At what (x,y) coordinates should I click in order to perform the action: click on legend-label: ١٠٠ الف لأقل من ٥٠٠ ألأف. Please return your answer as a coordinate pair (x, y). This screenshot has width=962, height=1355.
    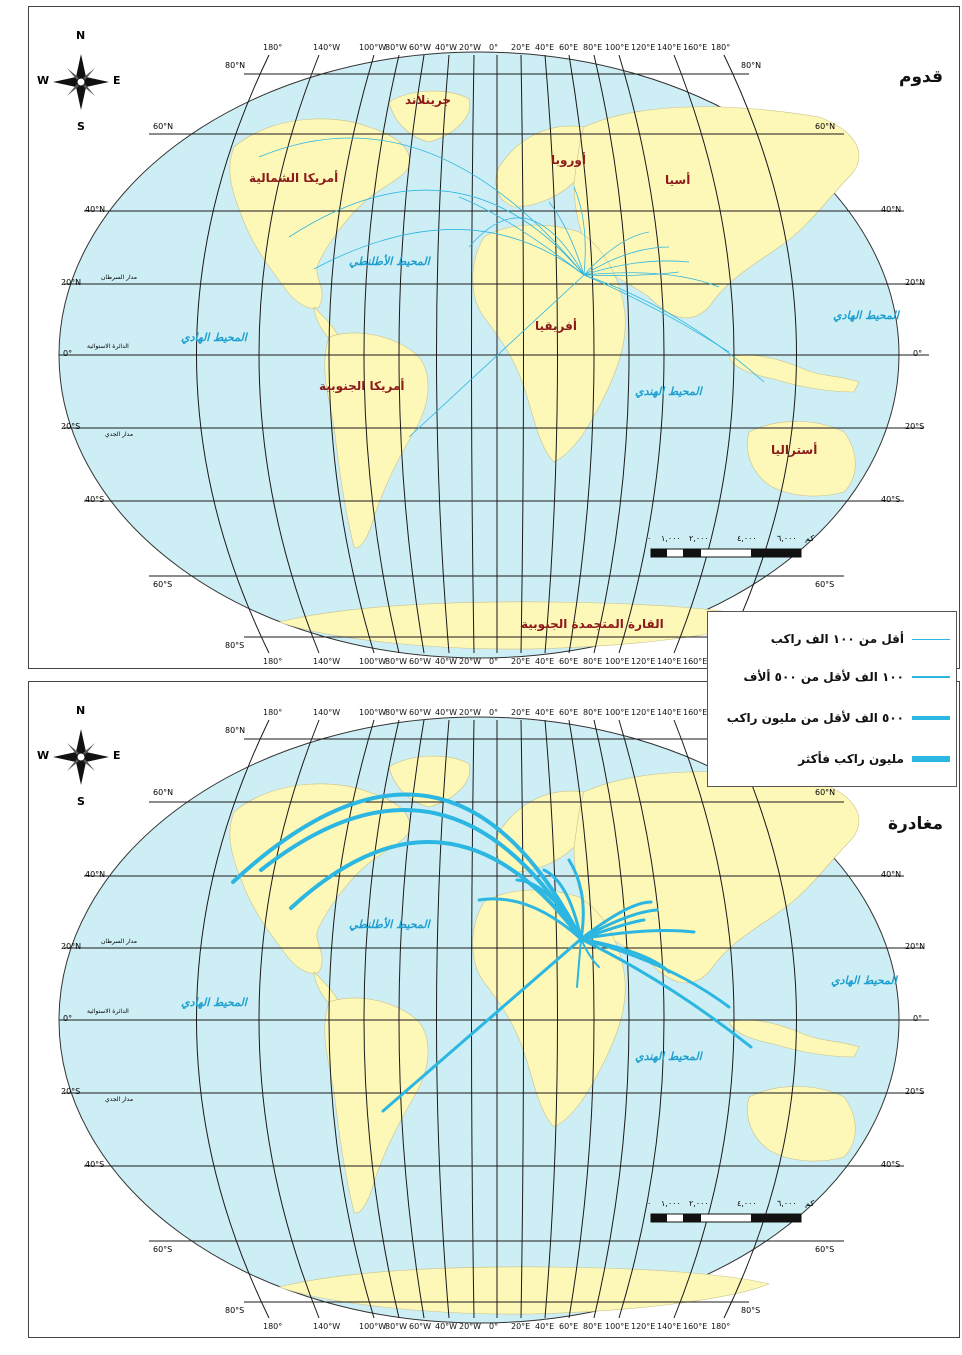
    Looking at the image, I should click on (824, 677).